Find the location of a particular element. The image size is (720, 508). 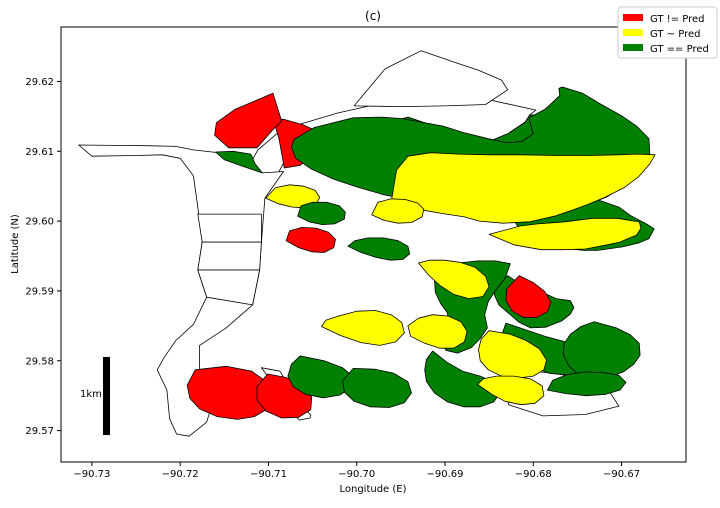

x-tick-label: −90.71 is located at coordinates (268, 474).